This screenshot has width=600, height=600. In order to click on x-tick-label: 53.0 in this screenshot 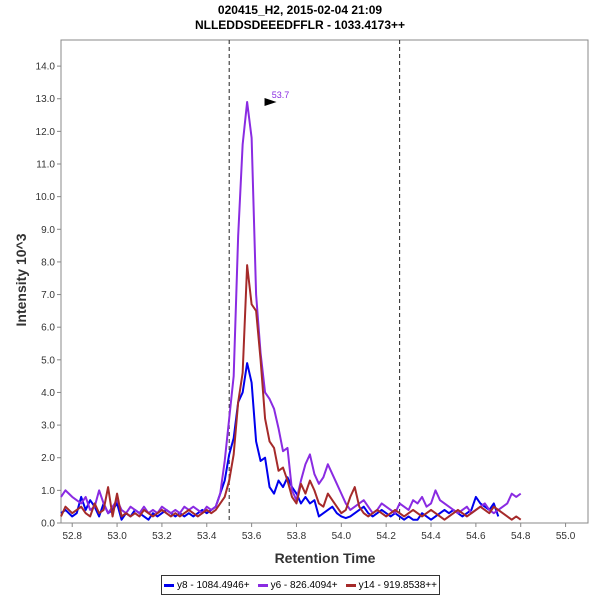, I will do `click(117, 536)`.